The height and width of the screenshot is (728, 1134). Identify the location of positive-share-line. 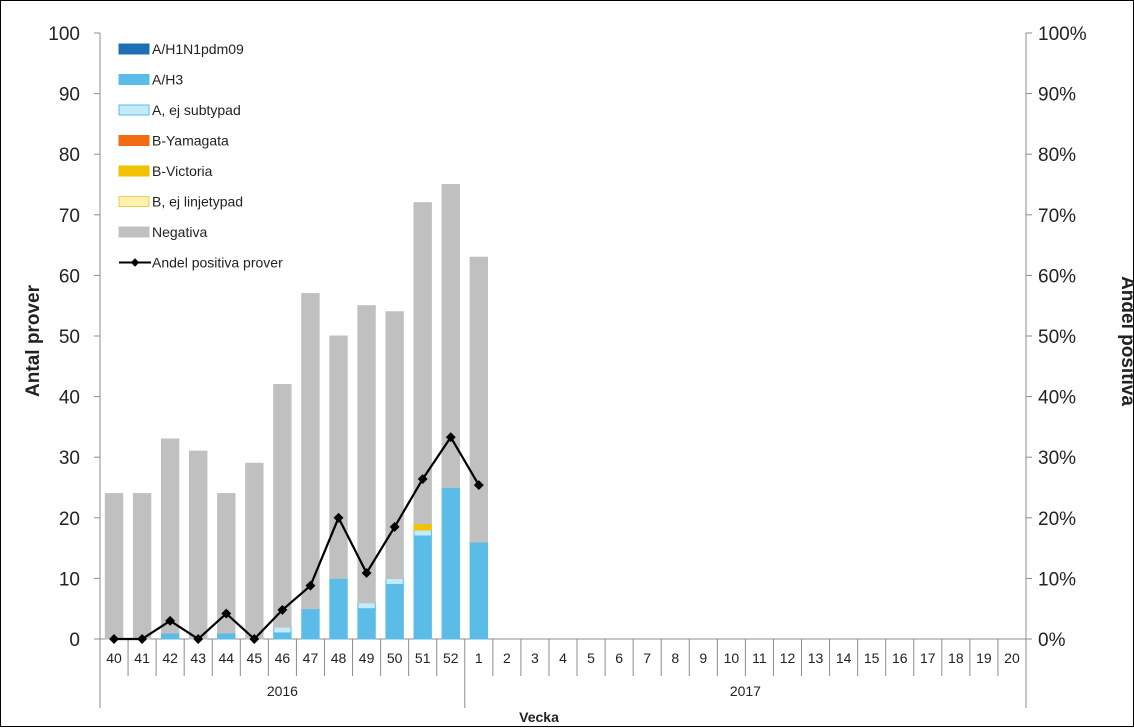
(296, 538).